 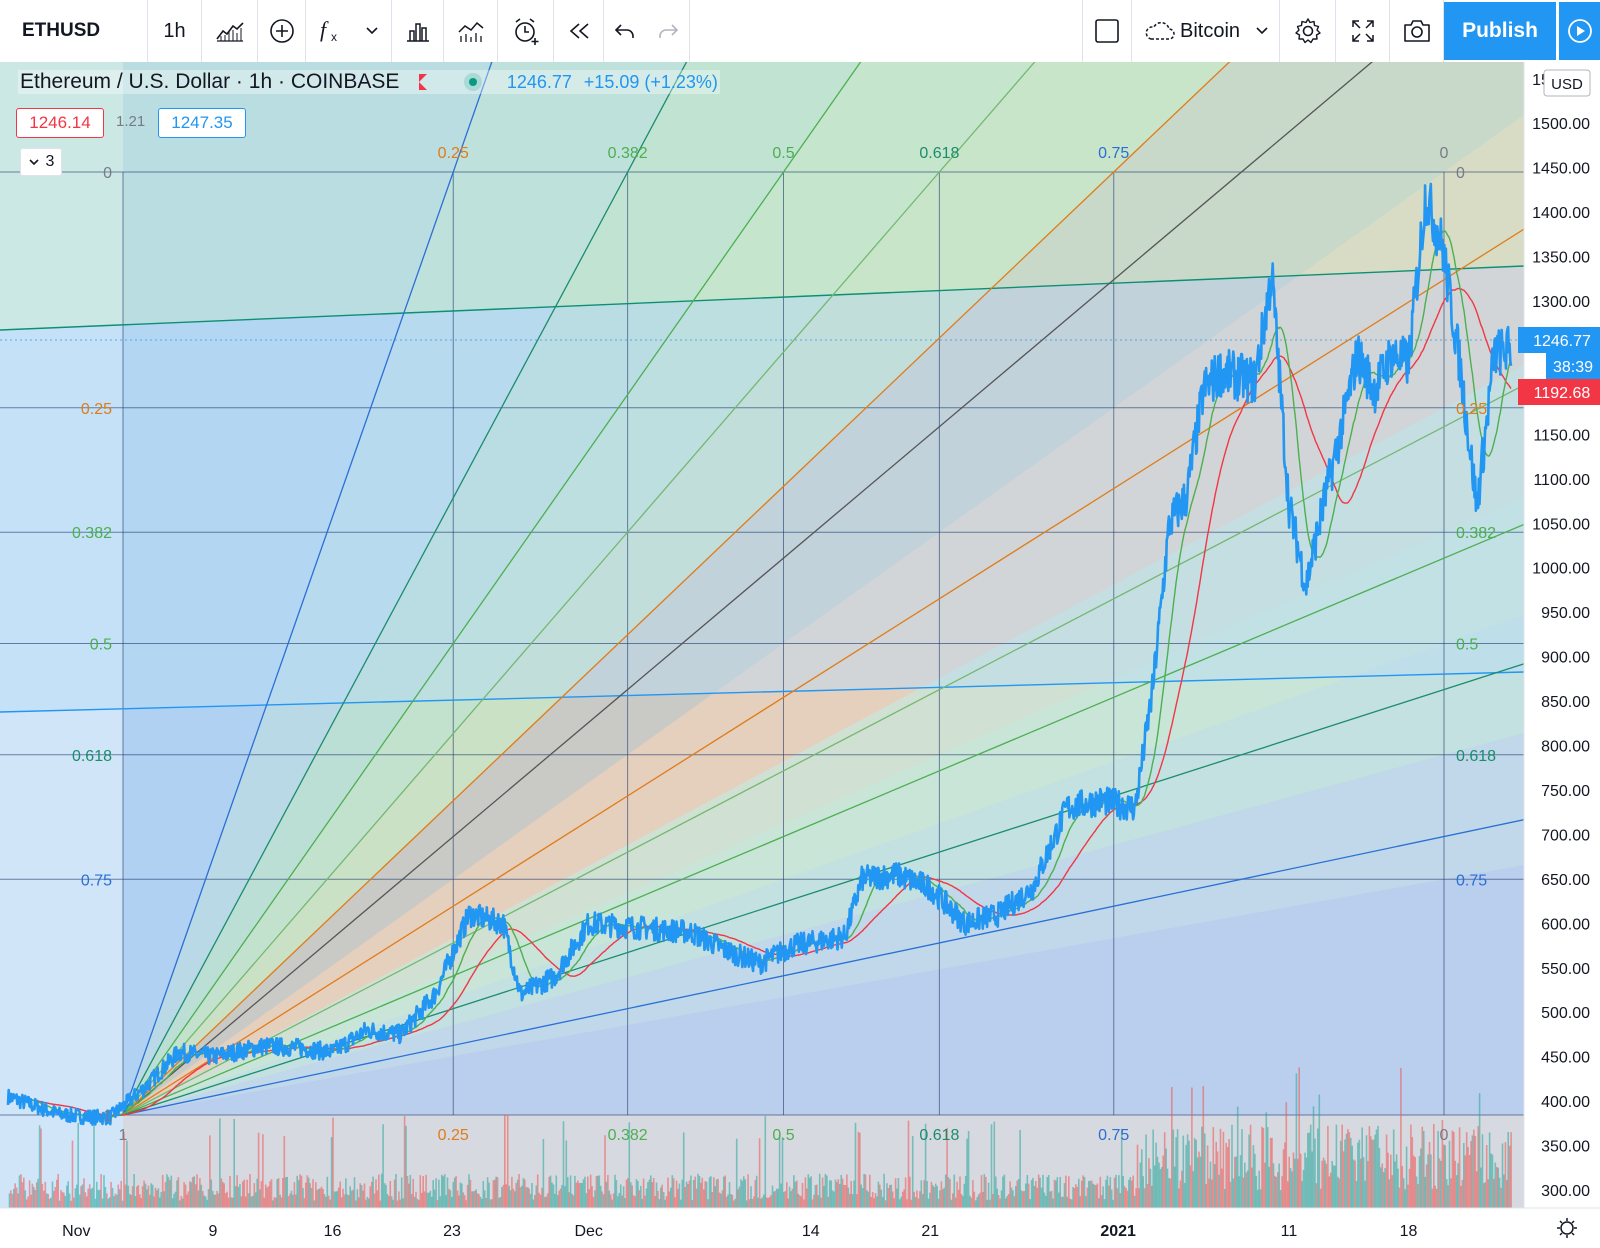 What do you see at coordinates (1206, 31) in the screenshot?
I see `save-layout-button: Bitcoin` at bounding box center [1206, 31].